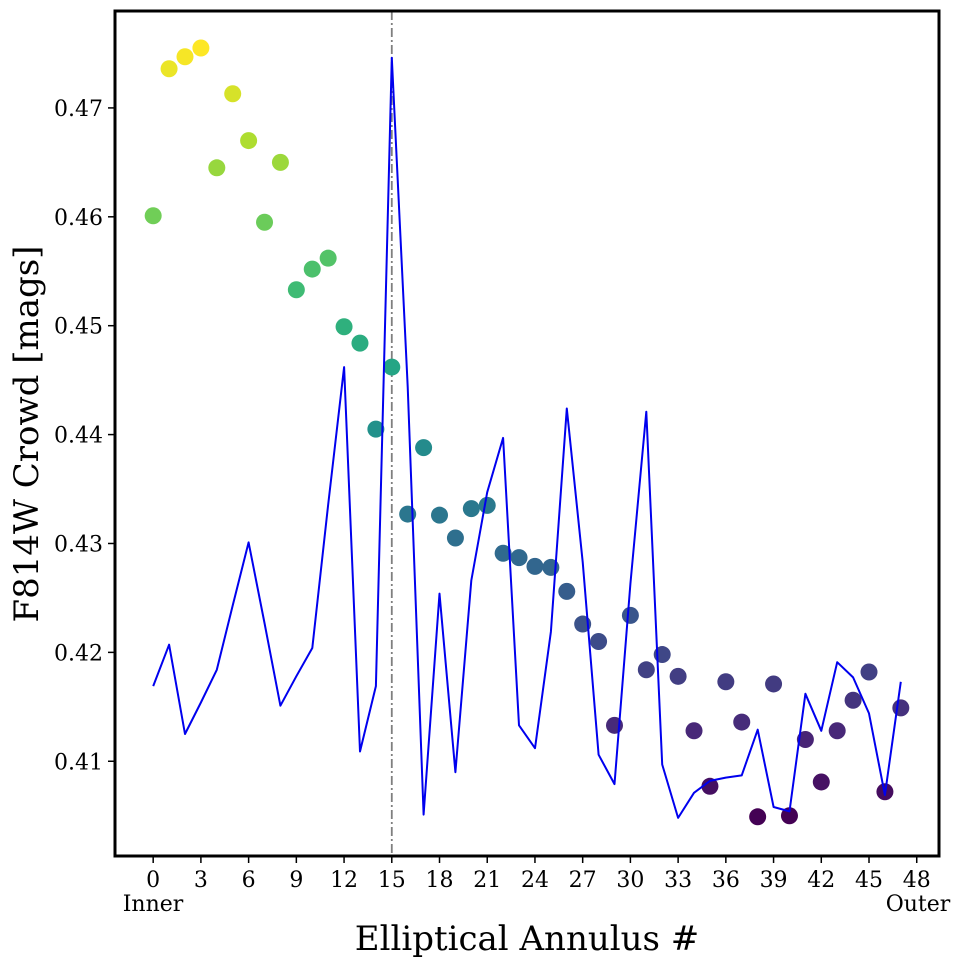 The height and width of the screenshot is (966, 964). What do you see at coordinates (249, 880) in the screenshot?
I see `x-tick-label: 6` at bounding box center [249, 880].